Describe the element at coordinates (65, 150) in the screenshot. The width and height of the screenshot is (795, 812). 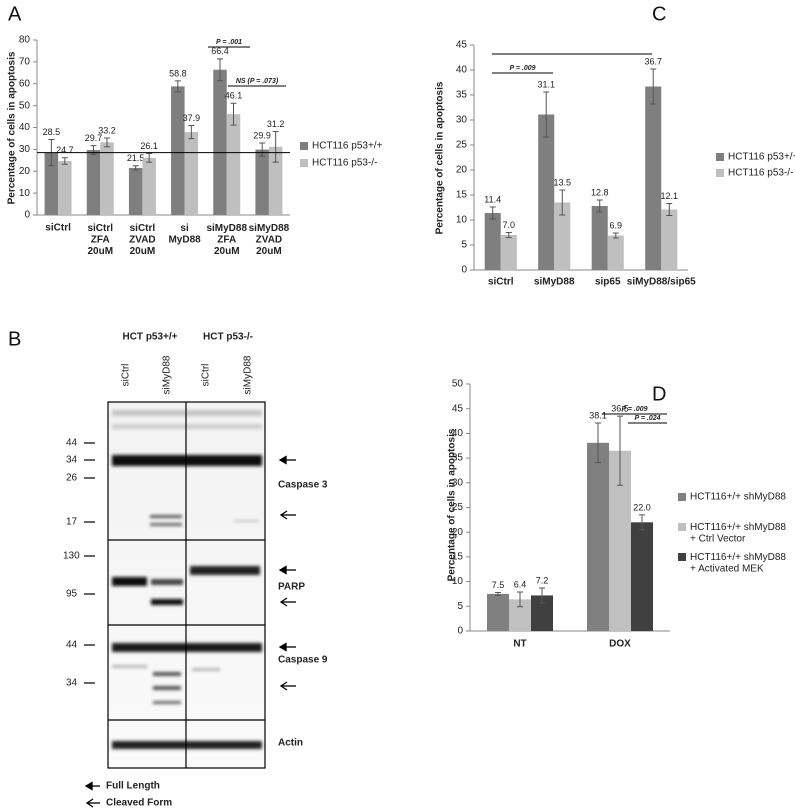
I see `value-label: 24.7` at that location.